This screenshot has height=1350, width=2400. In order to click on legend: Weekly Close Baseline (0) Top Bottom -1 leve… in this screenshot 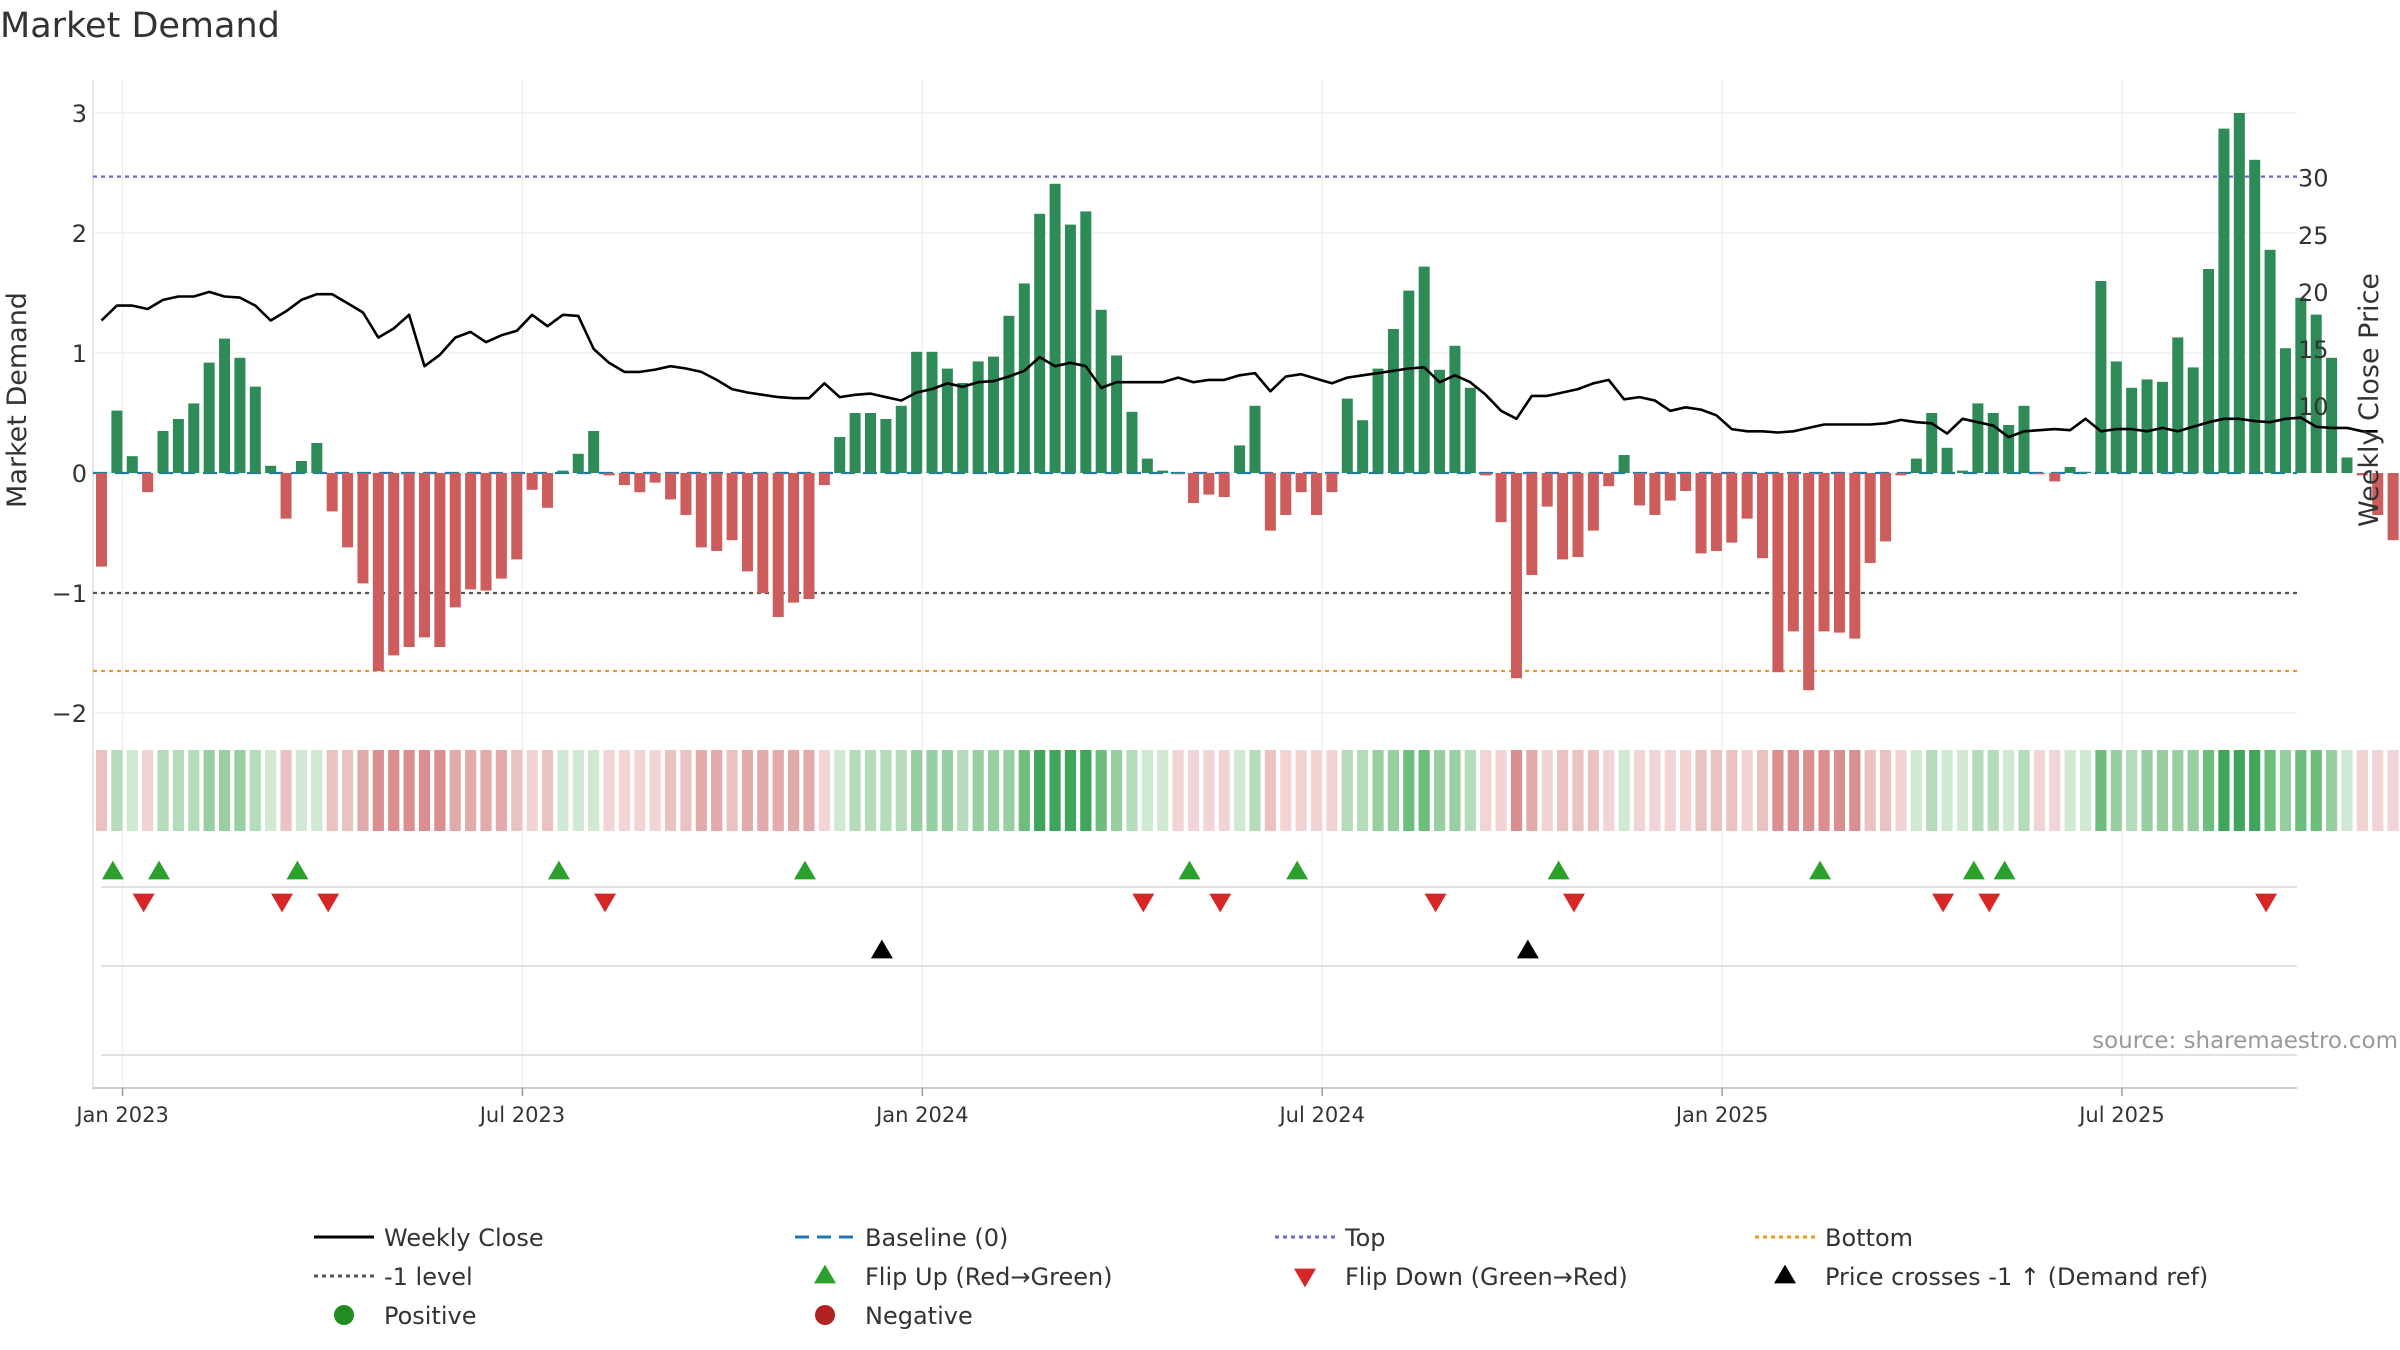, I will do `click(1261, 1277)`.